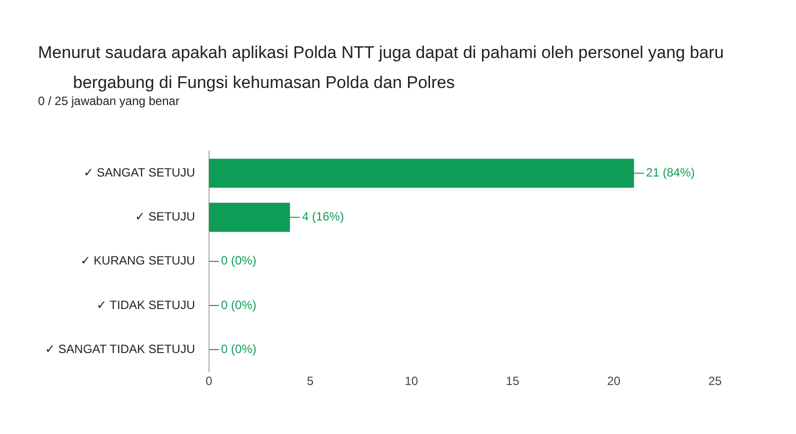 The image size is (796, 434). I want to click on text: 0 / 25 jawaban yang benar, so click(109, 101).